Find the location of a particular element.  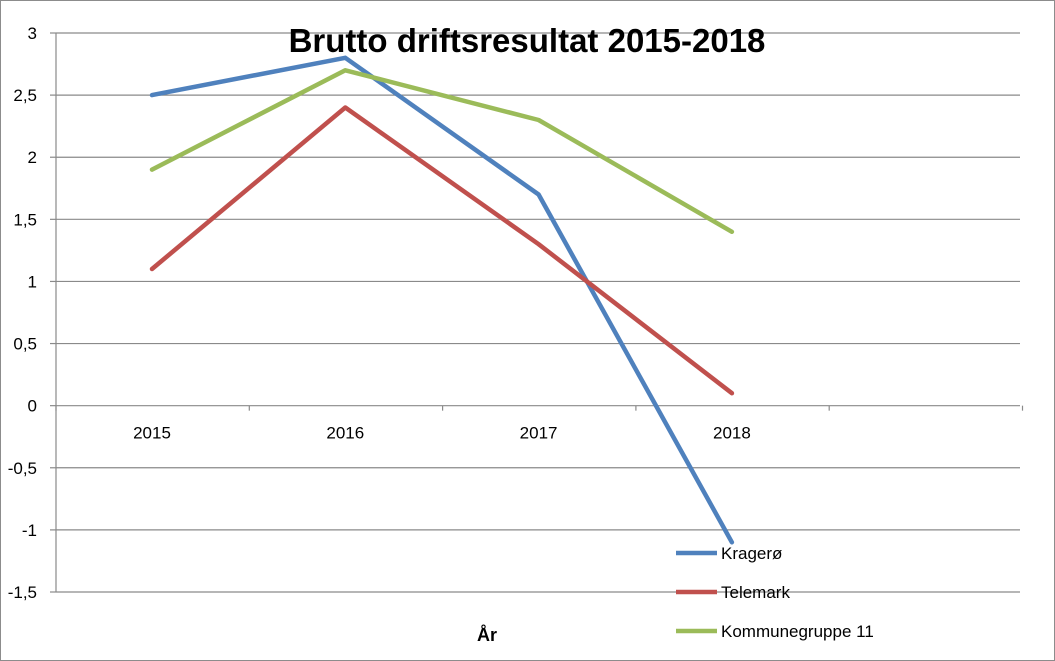

y-tick-label: 1 is located at coordinates (32, 281).